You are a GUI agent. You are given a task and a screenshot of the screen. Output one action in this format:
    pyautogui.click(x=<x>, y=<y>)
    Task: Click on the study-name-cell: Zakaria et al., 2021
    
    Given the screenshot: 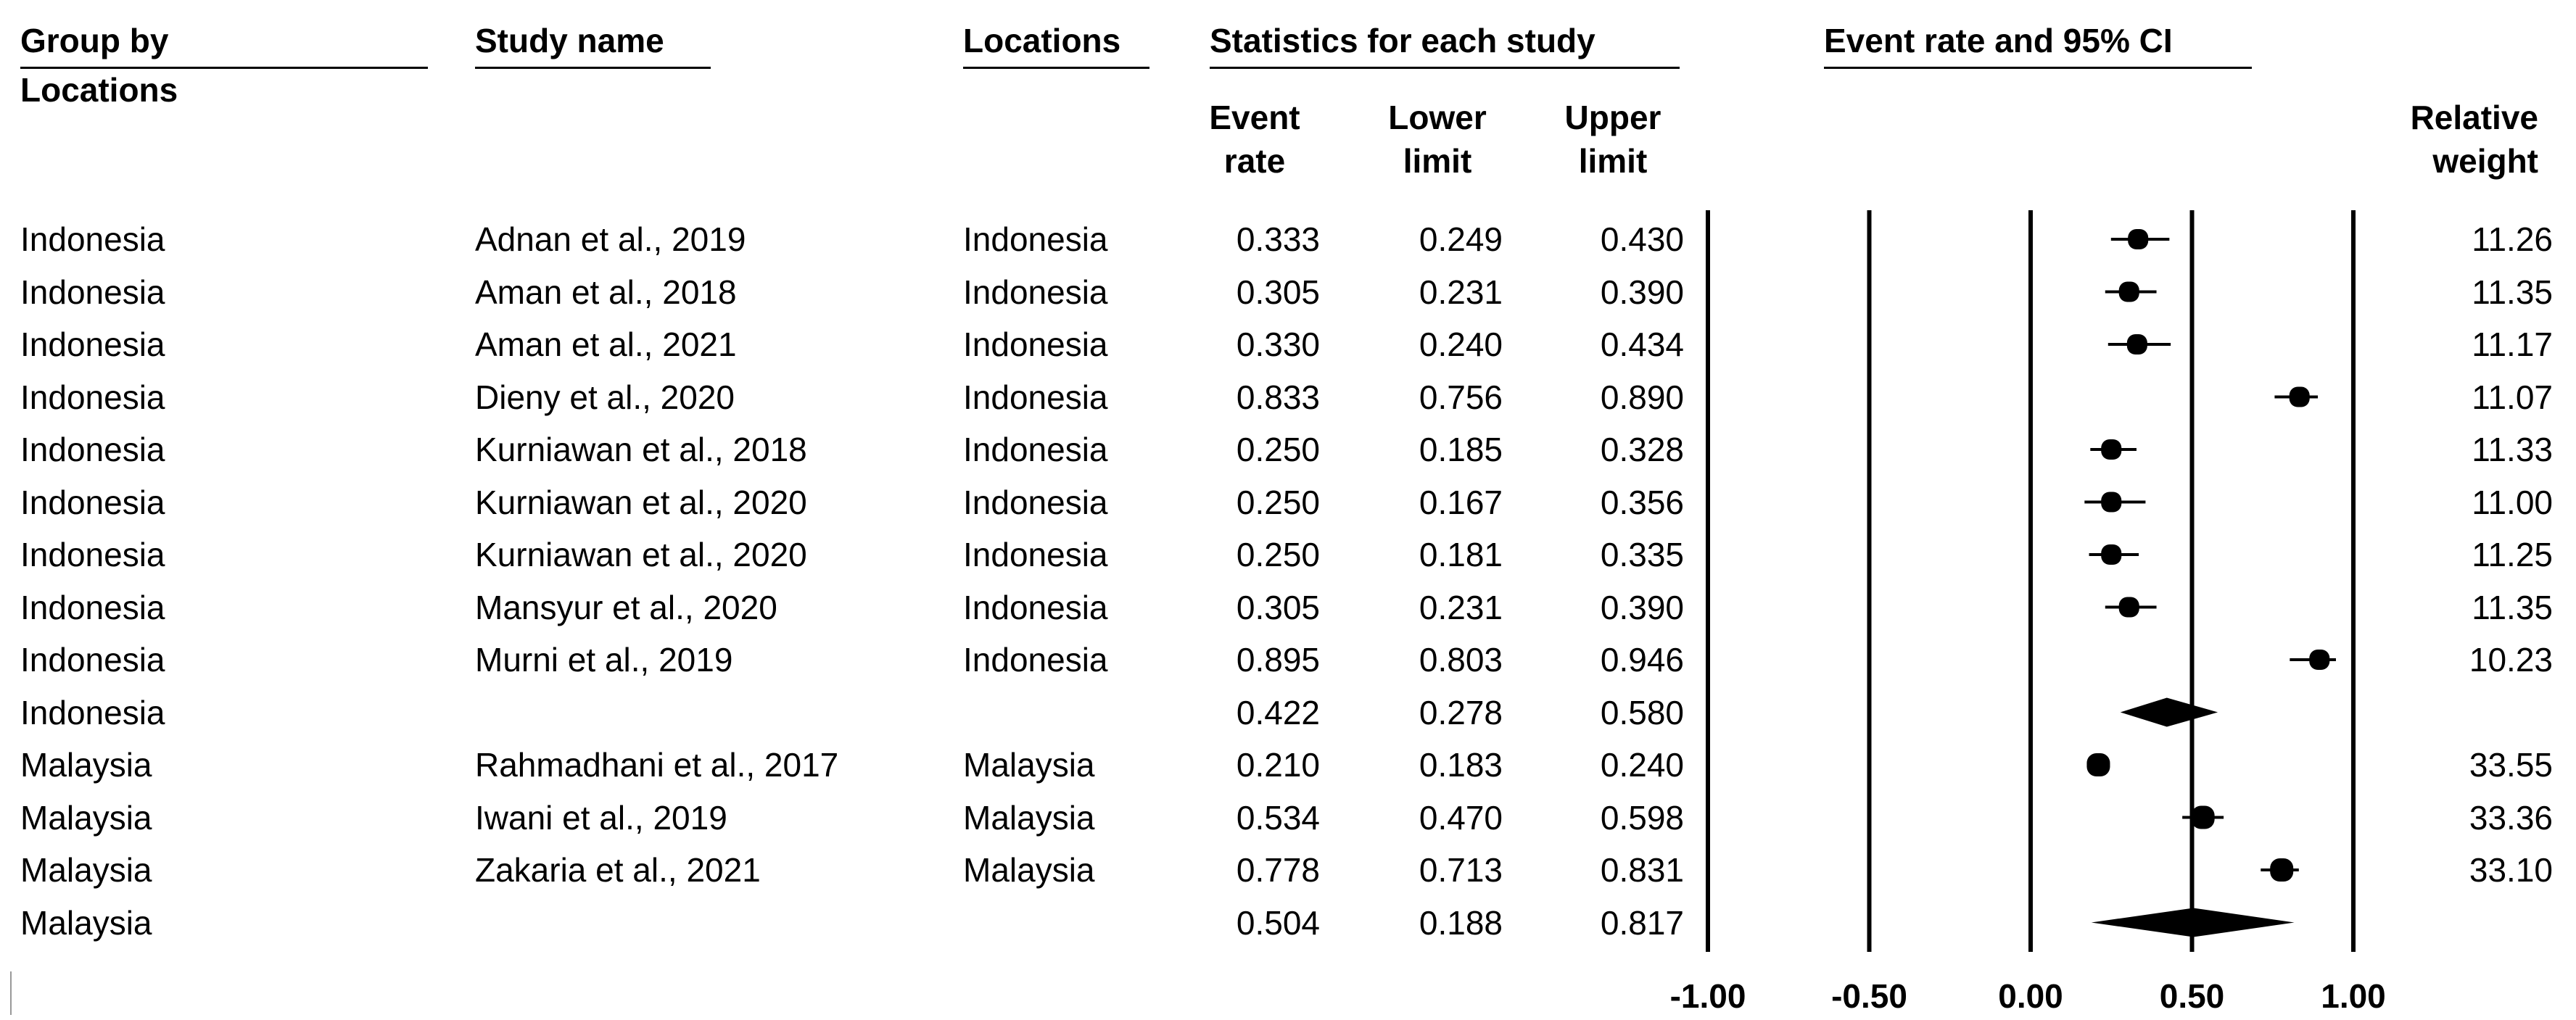 What is the action you would take?
    pyautogui.click(x=618, y=870)
    